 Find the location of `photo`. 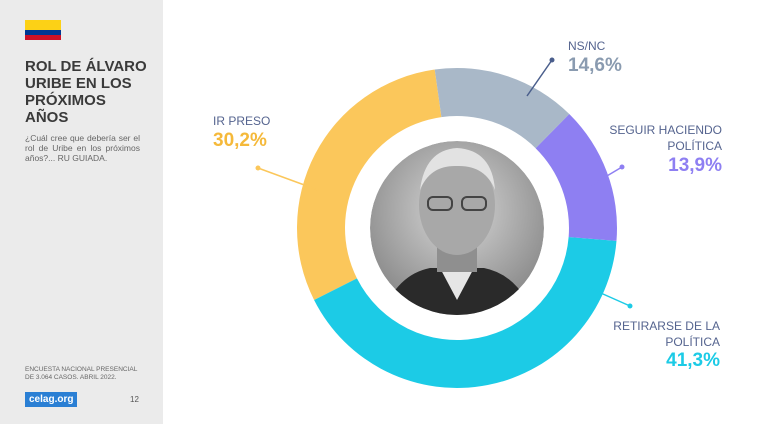

photo is located at coordinates (457, 228).